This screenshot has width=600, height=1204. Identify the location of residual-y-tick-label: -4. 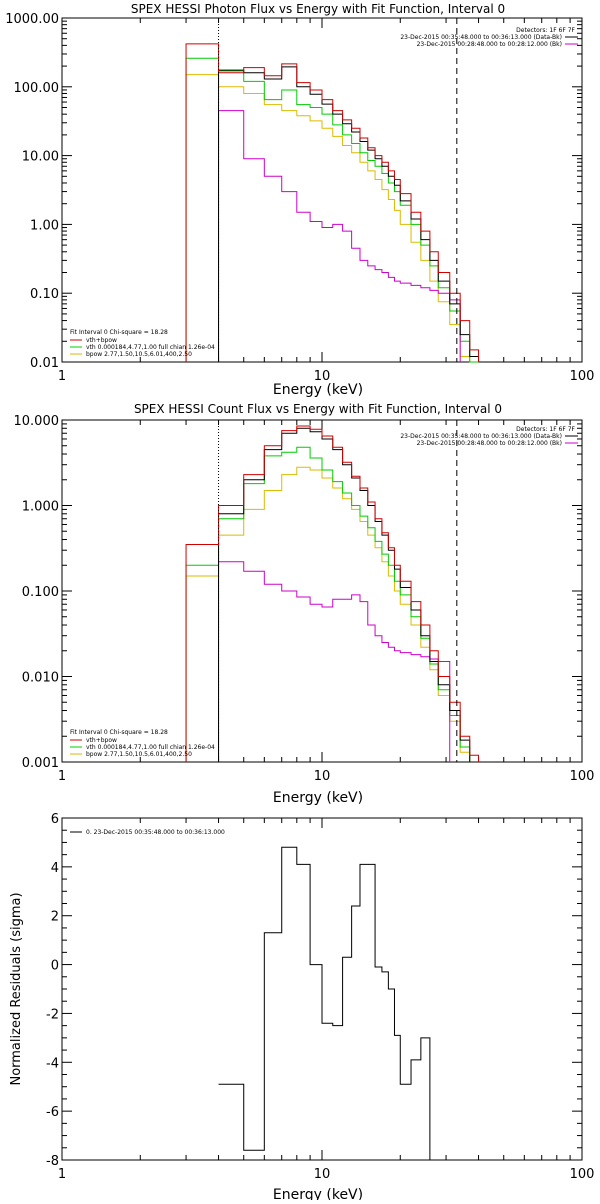
(52, 1063).